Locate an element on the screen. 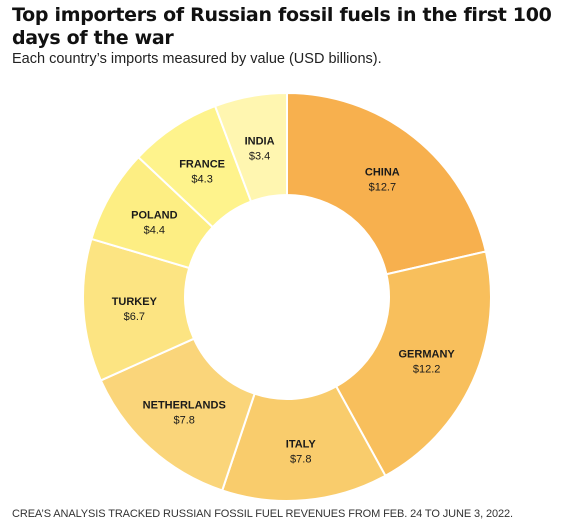 This screenshot has width=562, height=527. slice-india is located at coordinates (250, 147).